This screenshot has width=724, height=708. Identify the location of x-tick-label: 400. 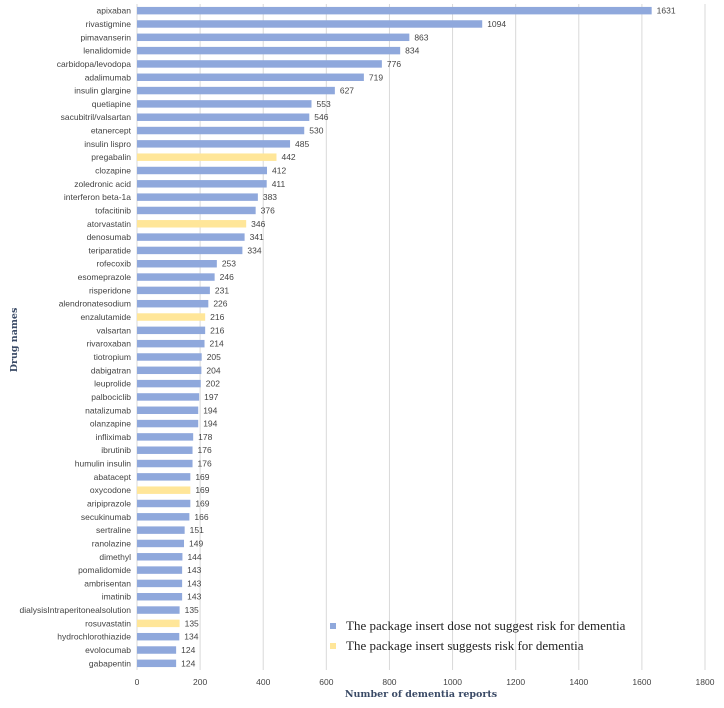
(263, 682).